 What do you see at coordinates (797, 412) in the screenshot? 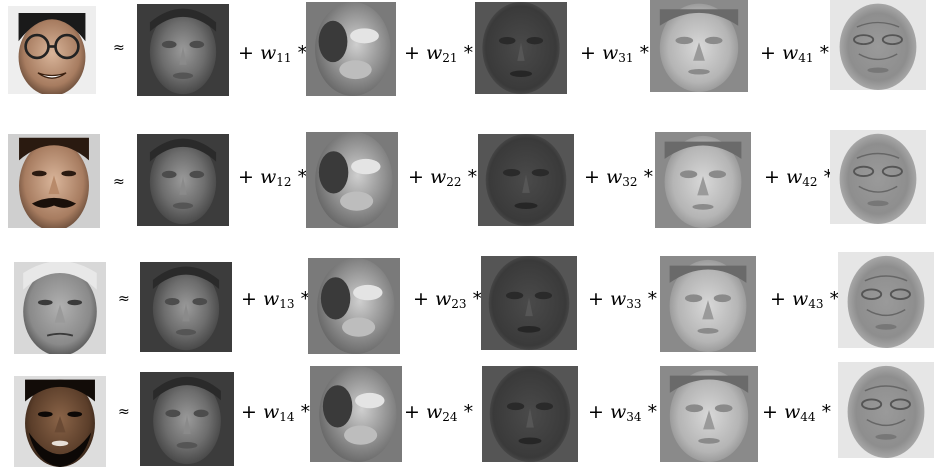
I see `weight-term-44: + w44 *` at bounding box center [797, 412].